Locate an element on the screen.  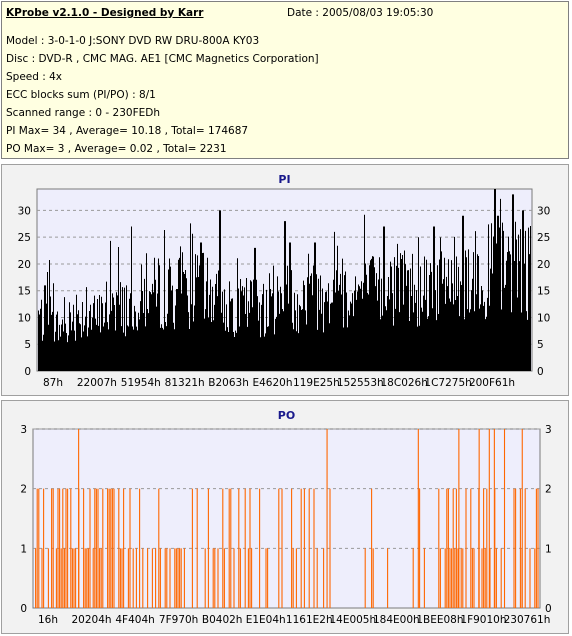
x-tick-label: 16h is located at coordinates (48, 620).